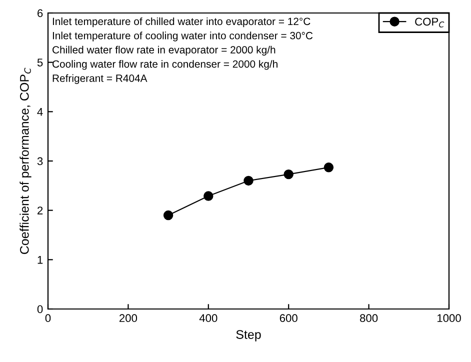 This screenshot has width=471, height=362. I want to click on x-tick-label: 800, so click(369, 318).